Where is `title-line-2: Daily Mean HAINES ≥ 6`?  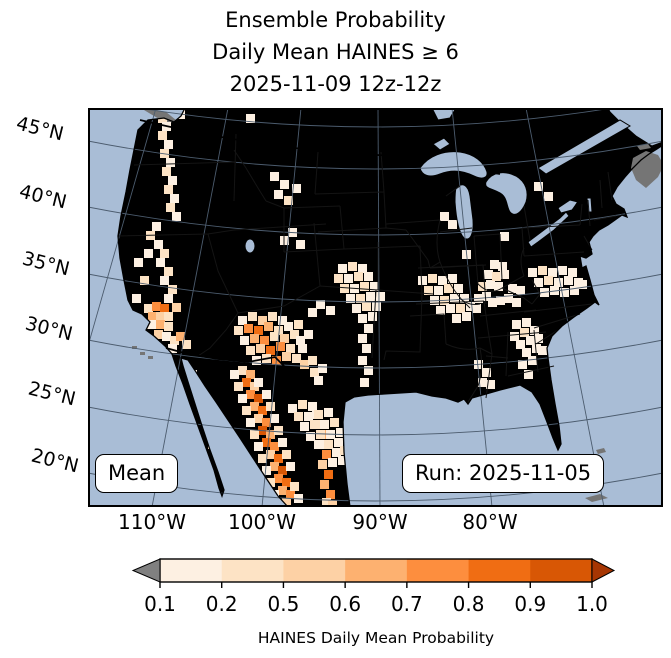 title-line-2: Daily Mean HAINES ≥ 6 is located at coordinates (335, 52).